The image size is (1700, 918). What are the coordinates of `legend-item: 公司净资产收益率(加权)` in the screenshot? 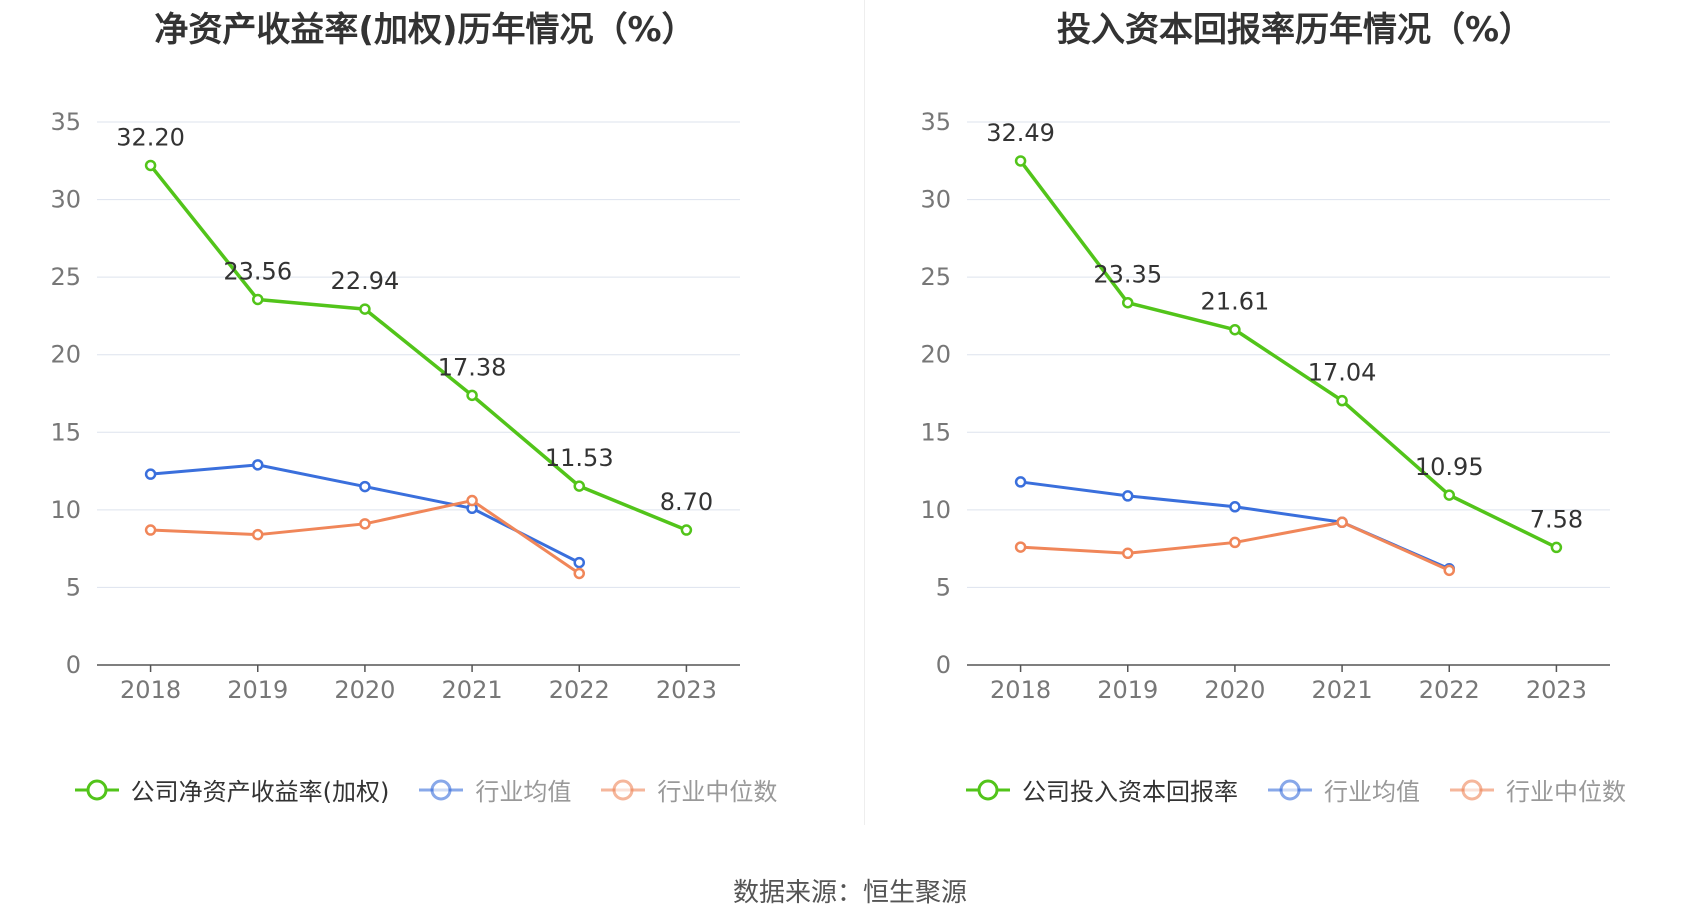 It's located at (231, 789).